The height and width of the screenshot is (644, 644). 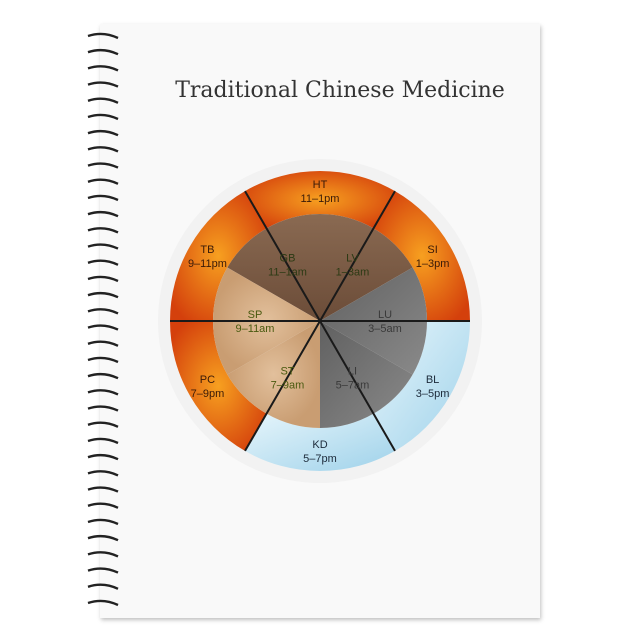 What do you see at coordinates (422, 256) in the screenshot?
I see `outer-sector-si` at bounding box center [422, 256].